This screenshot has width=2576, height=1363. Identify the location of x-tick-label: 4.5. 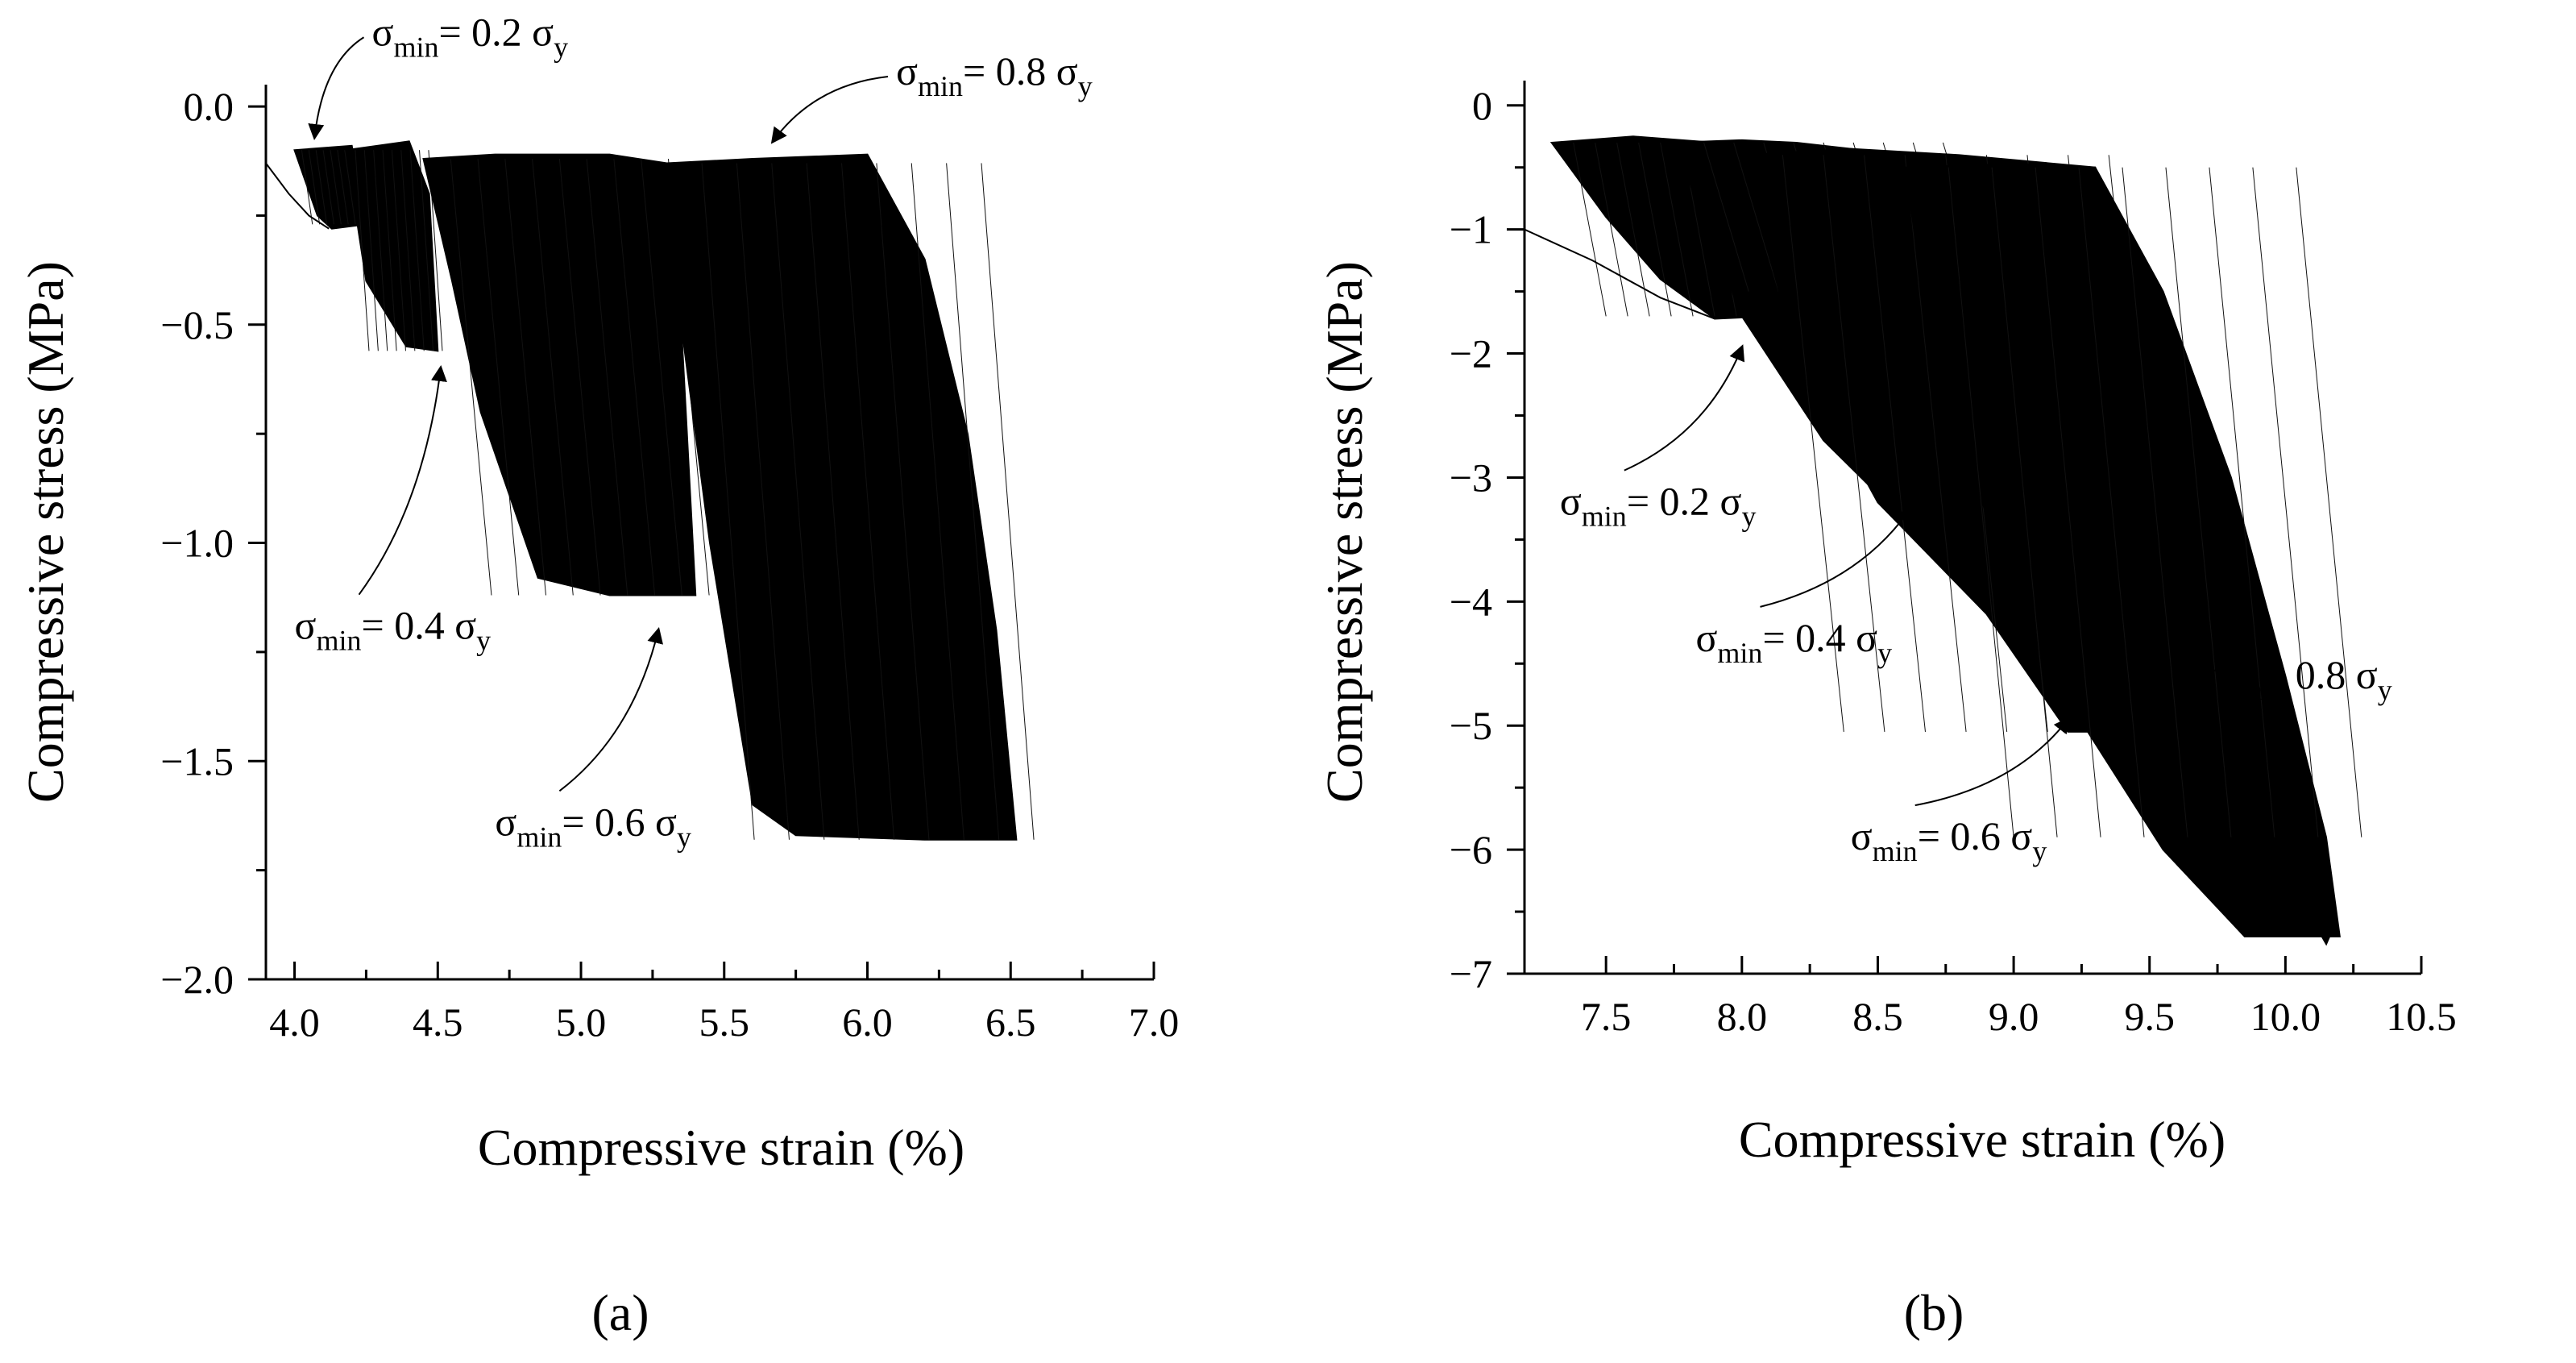
(438, 1022).